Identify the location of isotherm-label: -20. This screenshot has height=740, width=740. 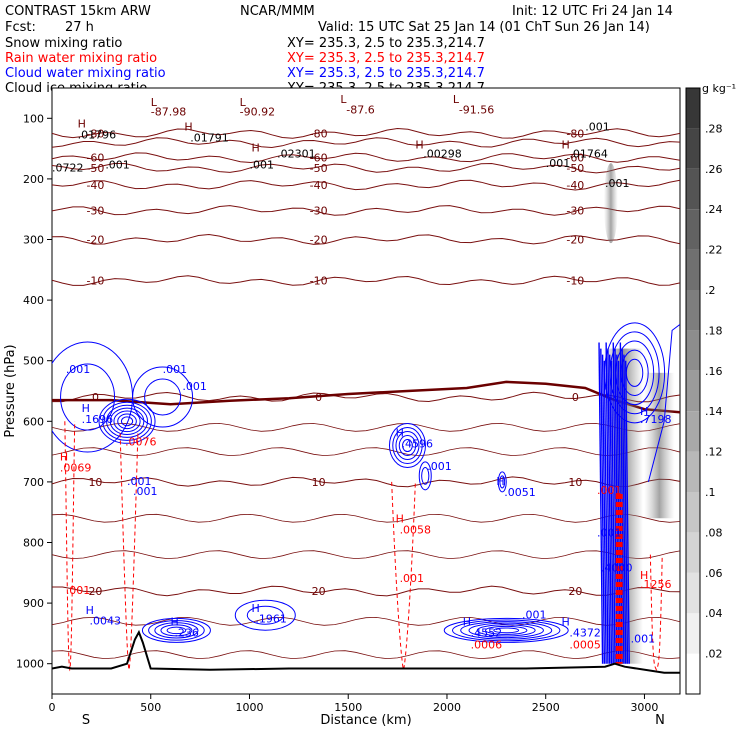
(319, 240).